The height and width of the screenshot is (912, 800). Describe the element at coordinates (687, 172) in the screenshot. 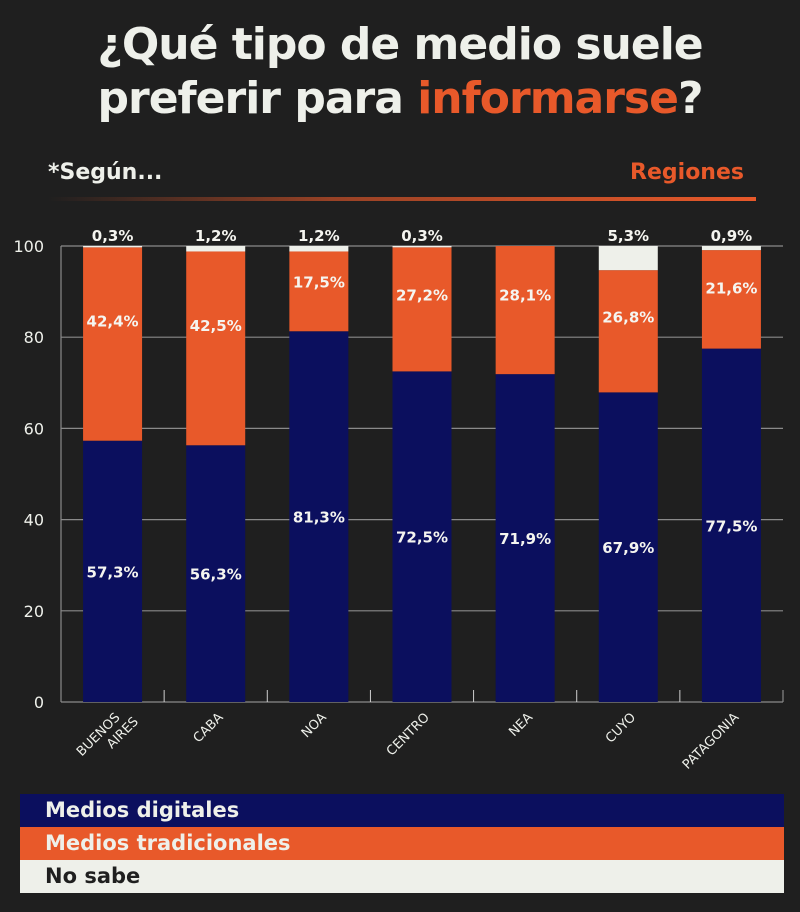

I see `subtitle-regiones: Regiones` at that location.